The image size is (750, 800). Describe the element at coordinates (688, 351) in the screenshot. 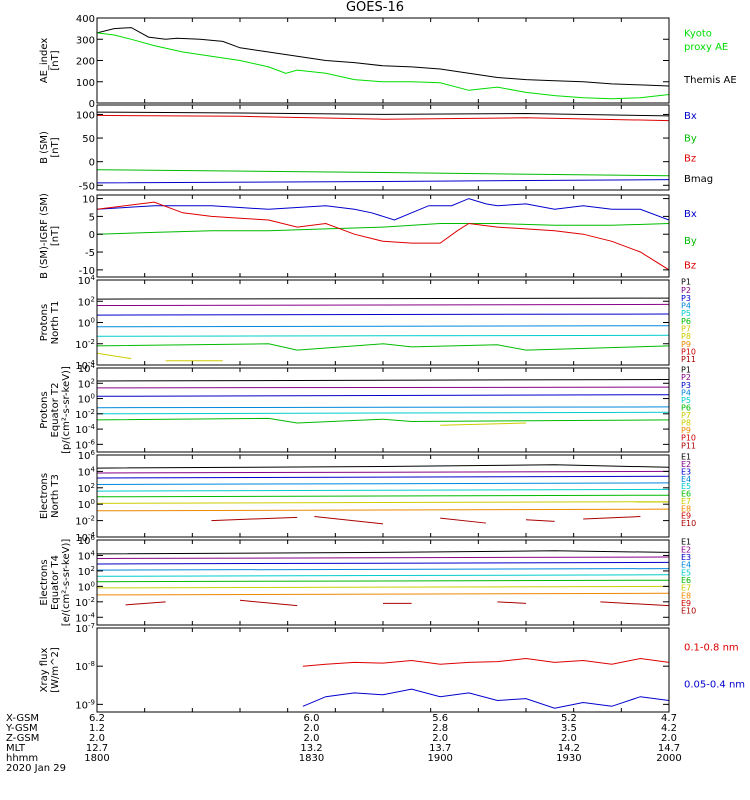

I see `legend-label: P10` at that location.